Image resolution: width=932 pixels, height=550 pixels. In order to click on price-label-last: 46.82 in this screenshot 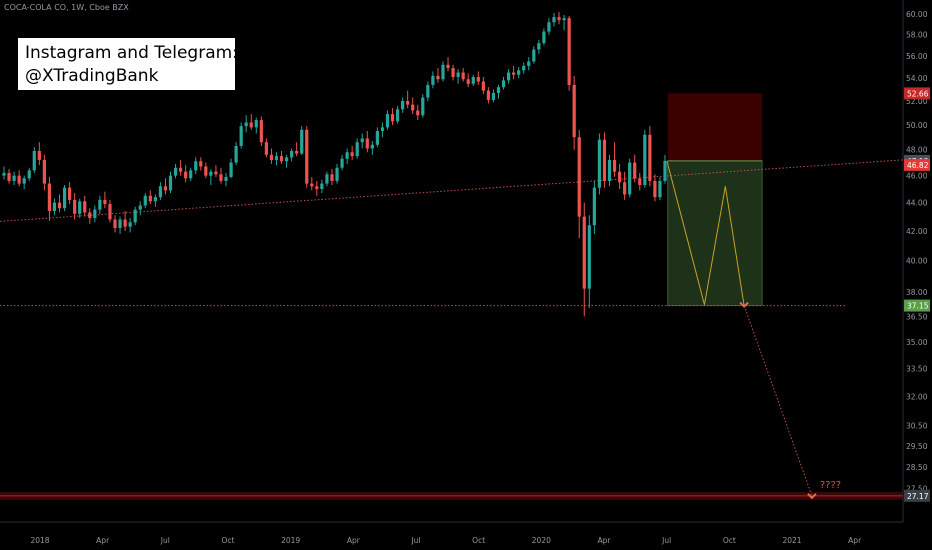, I will do `click(917, 164)`.